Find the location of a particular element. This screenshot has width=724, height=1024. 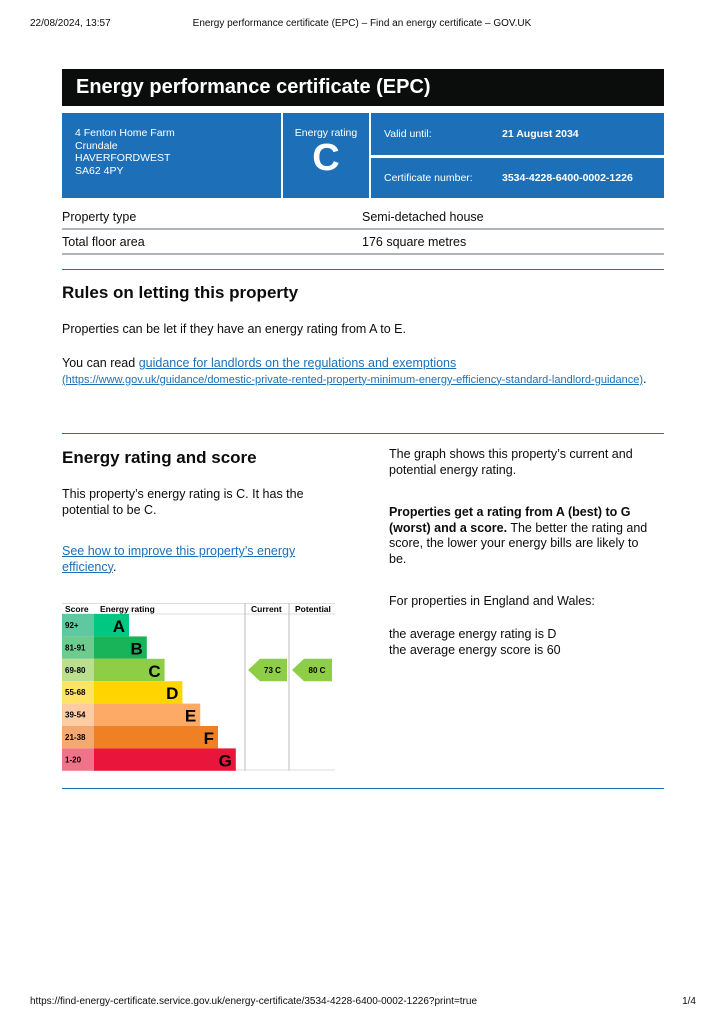

band-bar-B is located at coordinates (120, 647).